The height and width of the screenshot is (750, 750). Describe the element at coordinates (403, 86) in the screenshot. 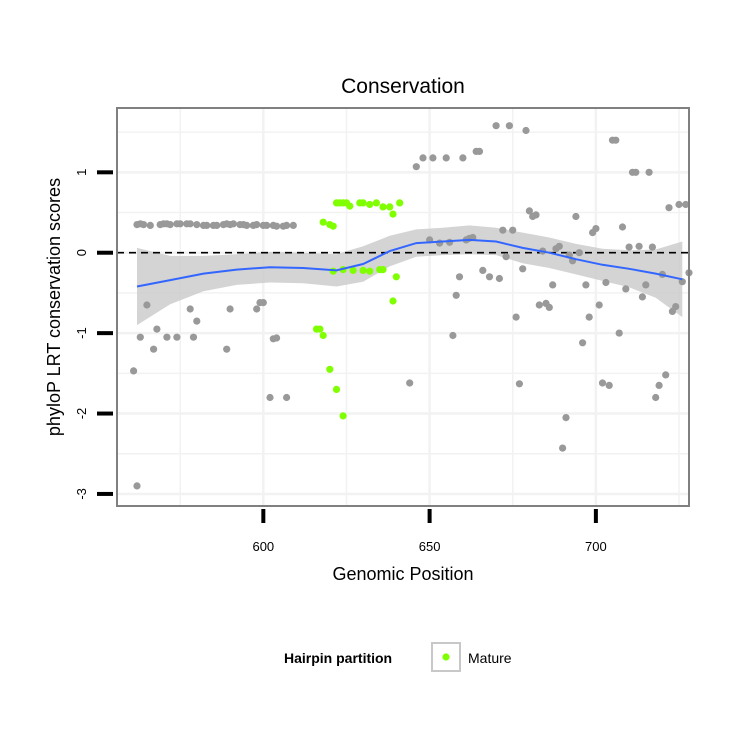

I see `chart-title: Conservation` at that location.